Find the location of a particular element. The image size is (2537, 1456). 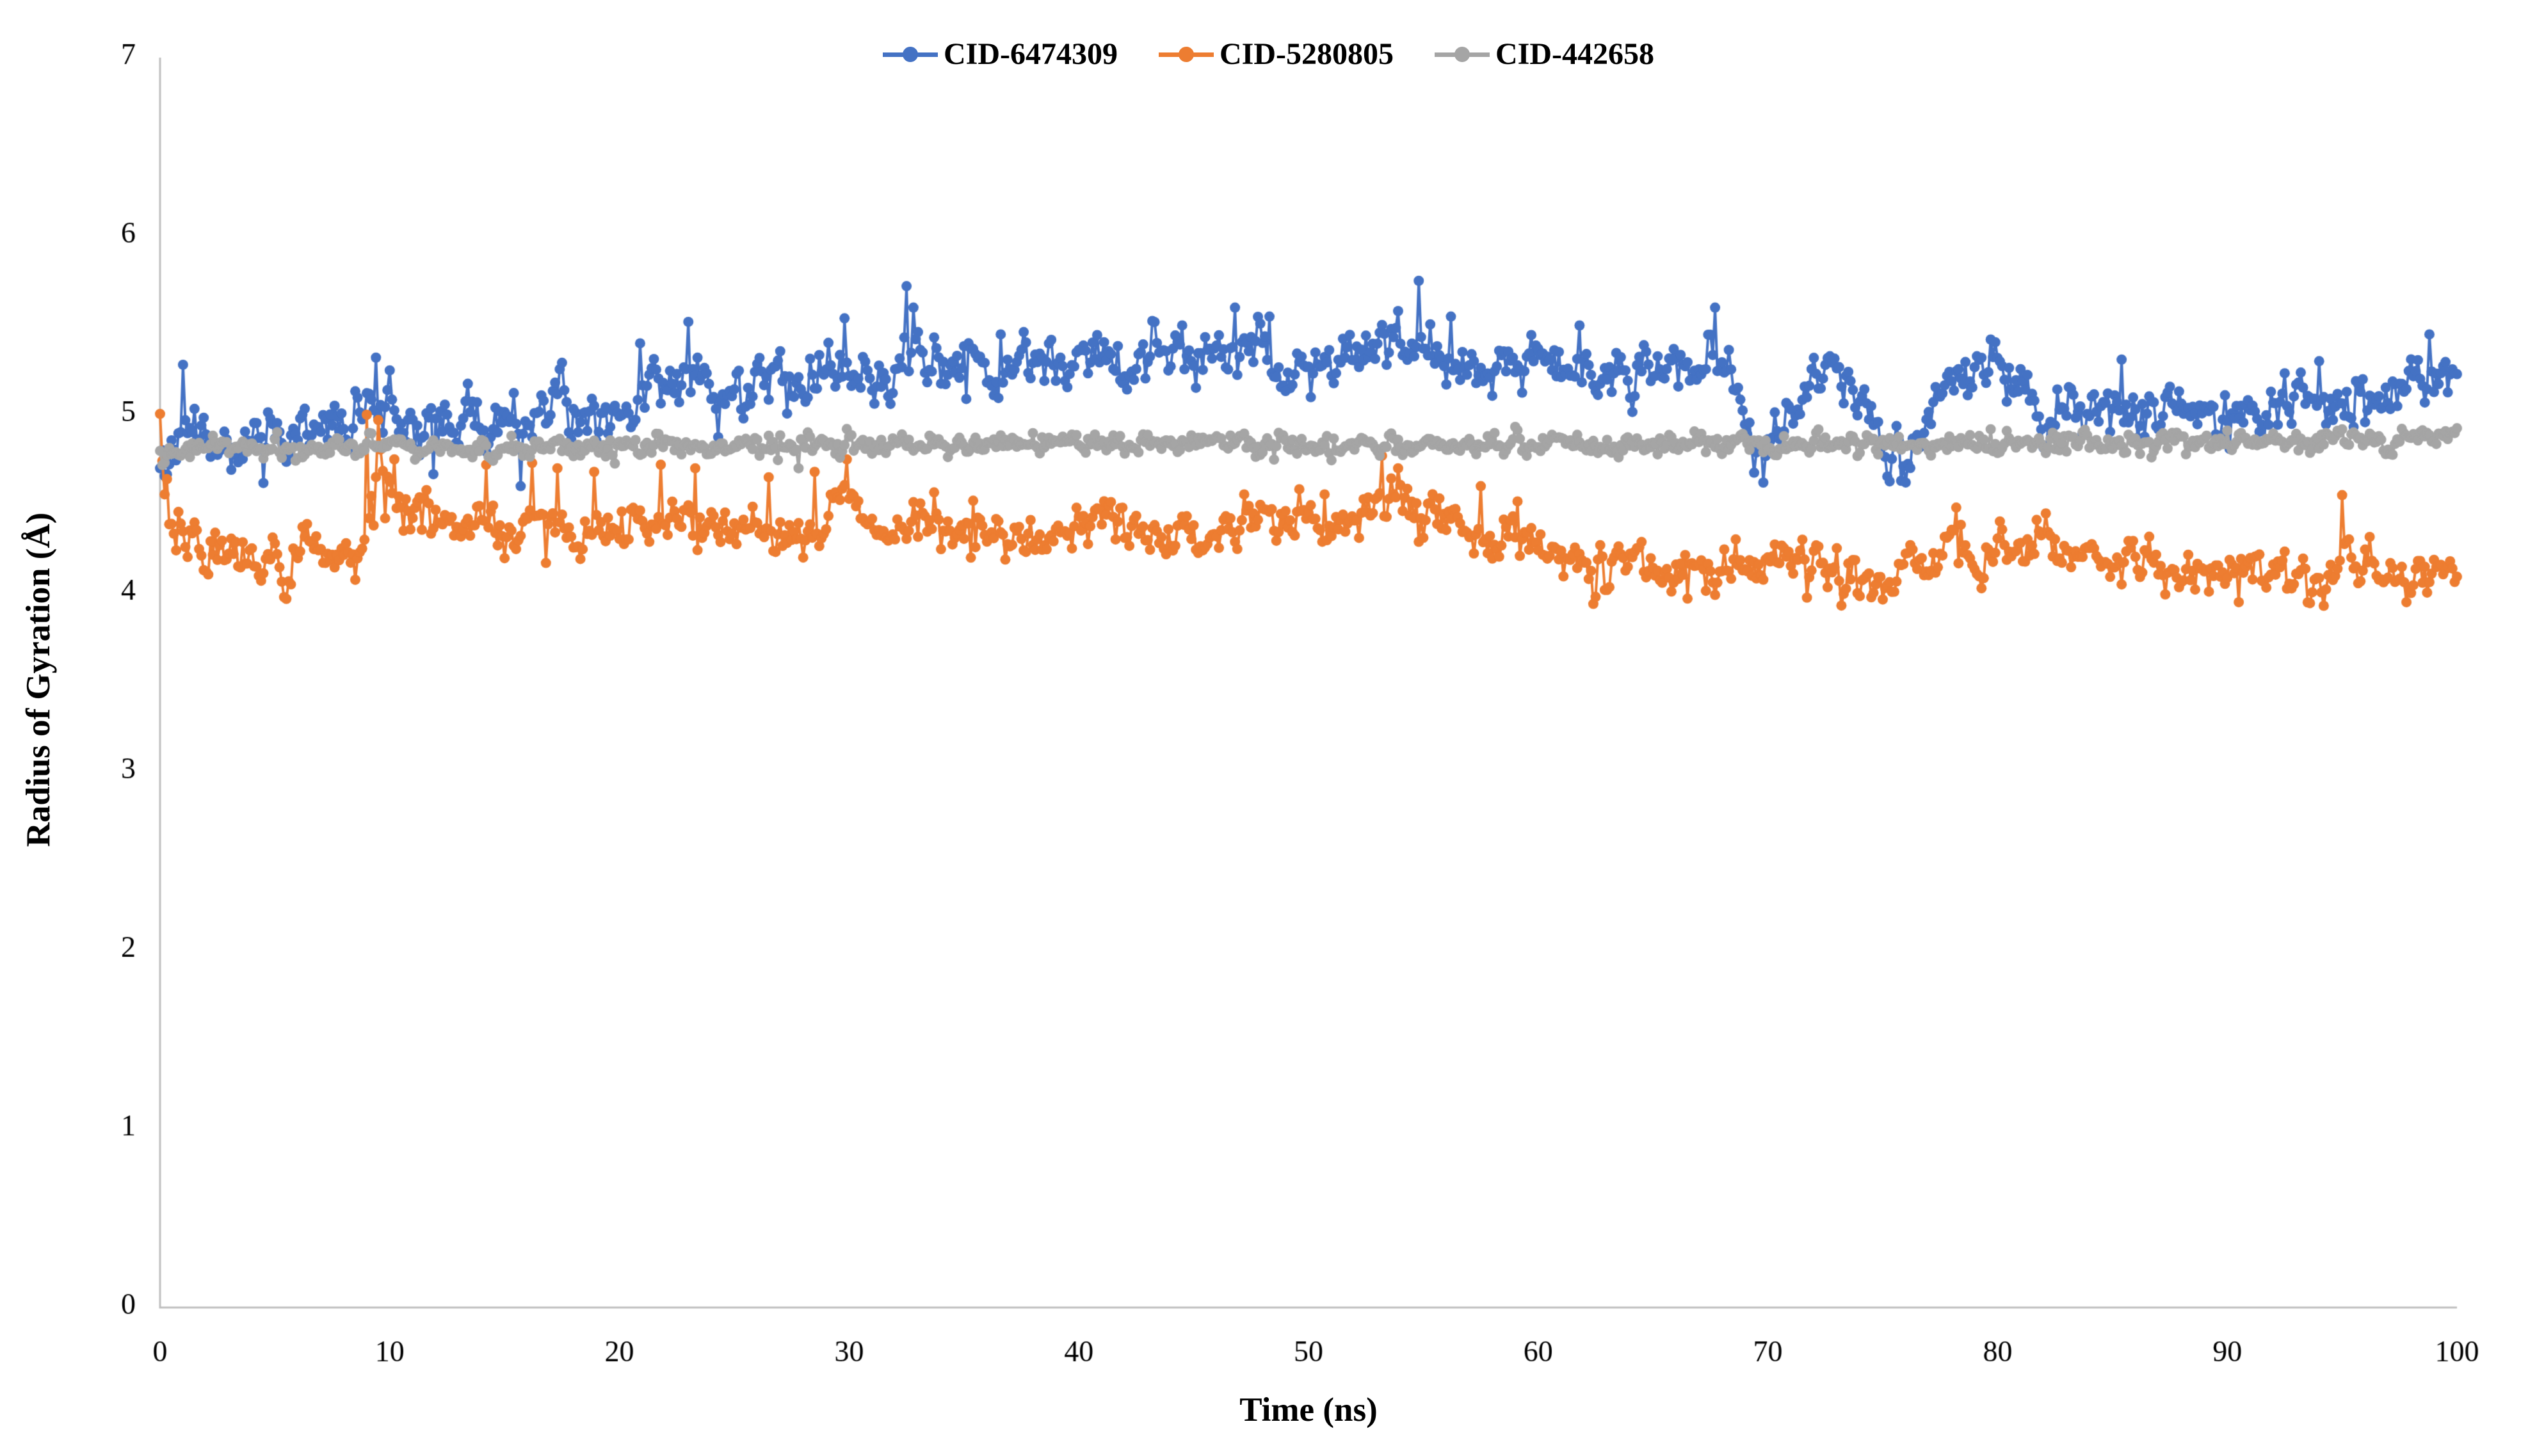

legend-item-cid-5280805: CID-5280805 is located at coordinates (1276, 54).